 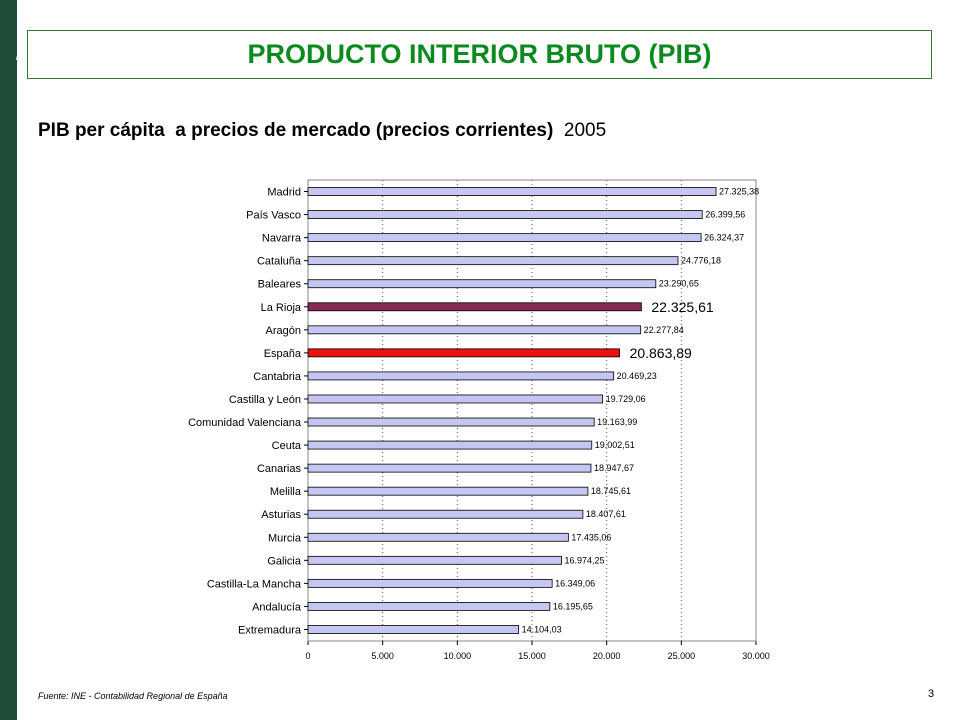 I want to click on category-label: Navarra, so click(x=282, y=239).